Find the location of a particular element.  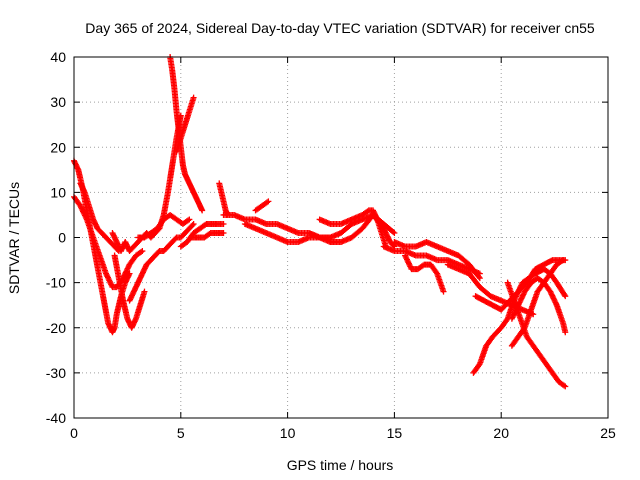

x-tick-label: 25 is located at coordinates (608, 433).